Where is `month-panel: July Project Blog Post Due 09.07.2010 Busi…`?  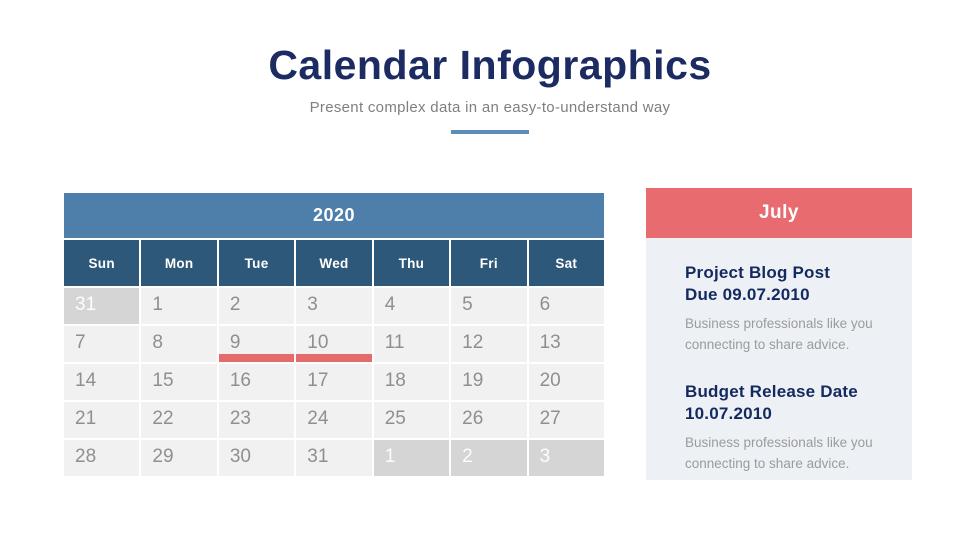
month-panel: July Project Blog Post Due 09.07.2010 Busi… is located at coordinates (779, 334).